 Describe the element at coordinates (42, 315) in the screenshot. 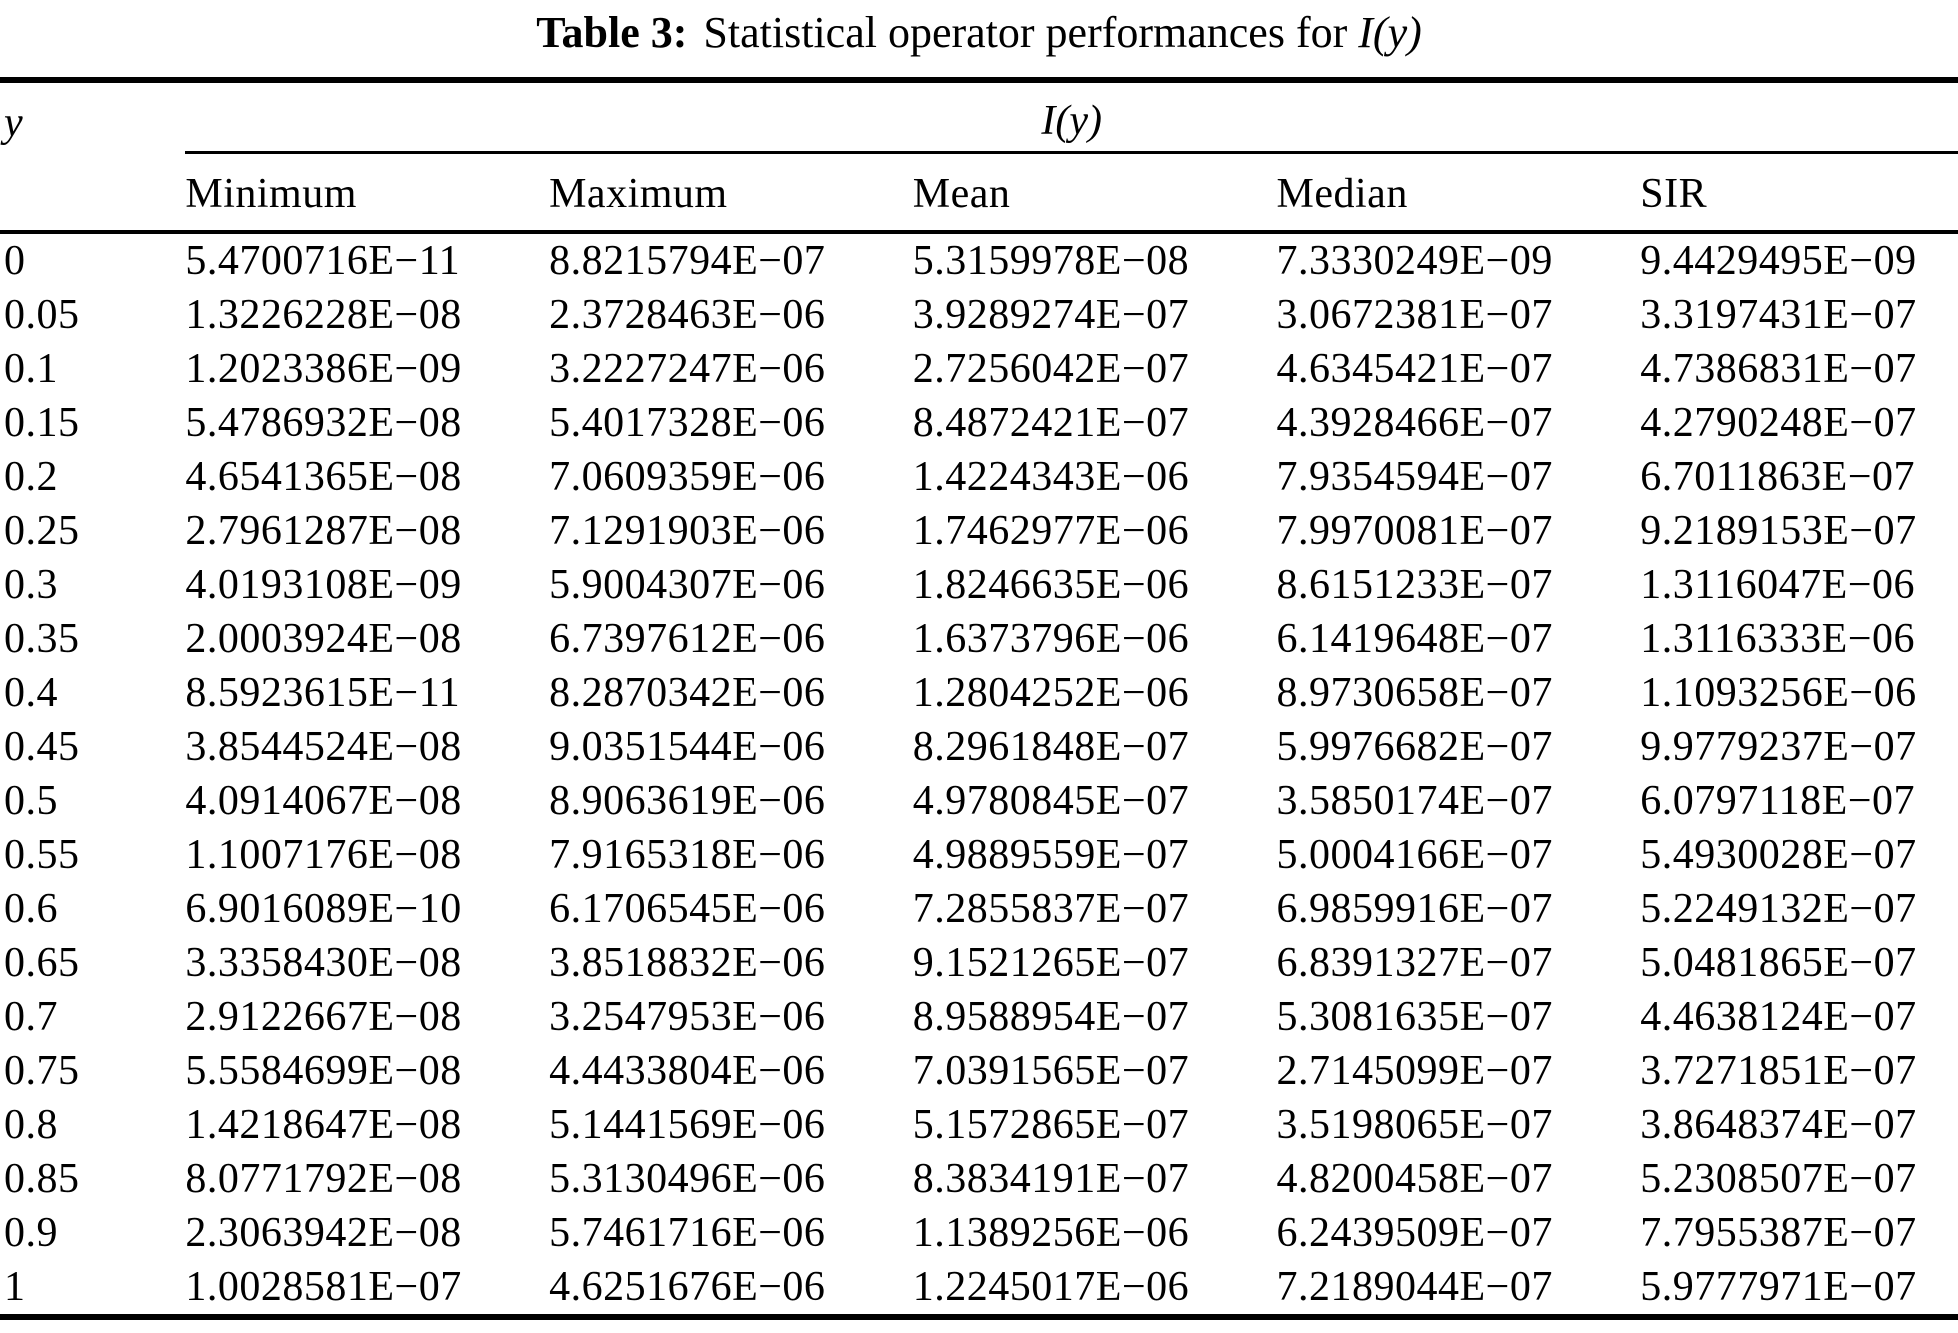

I see `row-y-value: 0.05` at that location.